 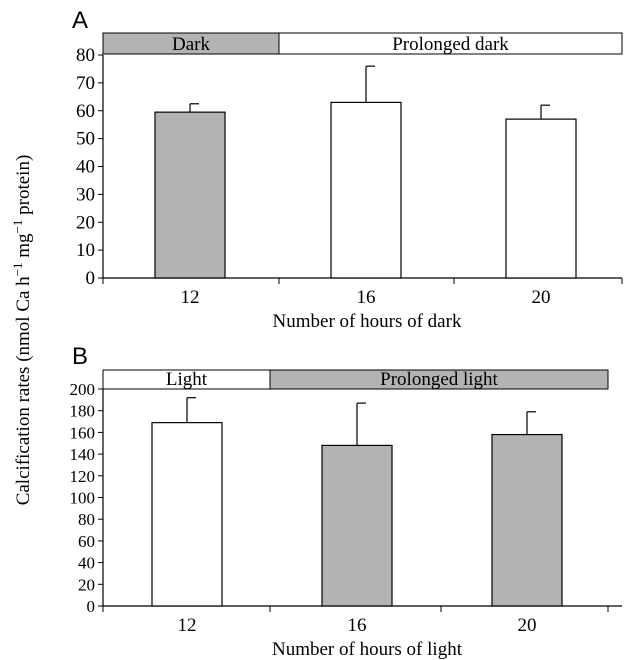 I want to click on panel-b-y-tick-label: 180, so click(x=83, y=411).